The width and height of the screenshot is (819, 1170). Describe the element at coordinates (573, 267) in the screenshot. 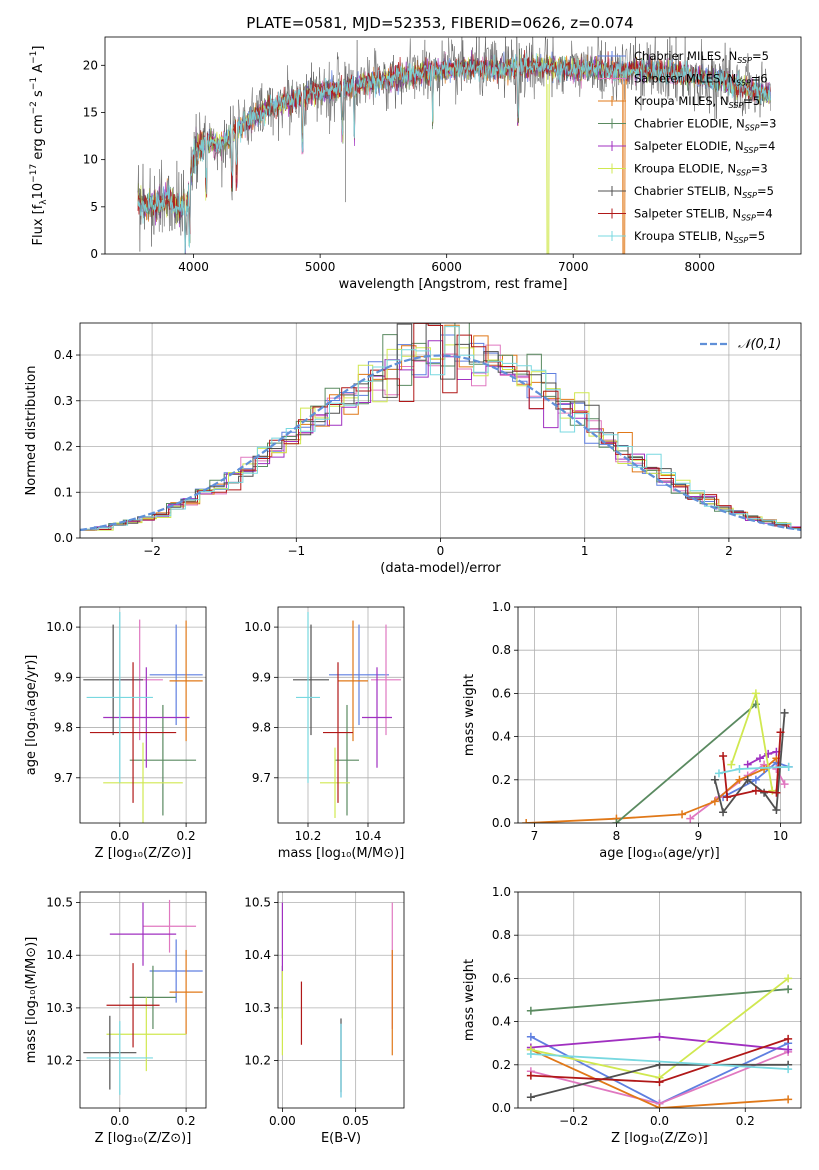

I see `x-tick-label: 7000` at that location.